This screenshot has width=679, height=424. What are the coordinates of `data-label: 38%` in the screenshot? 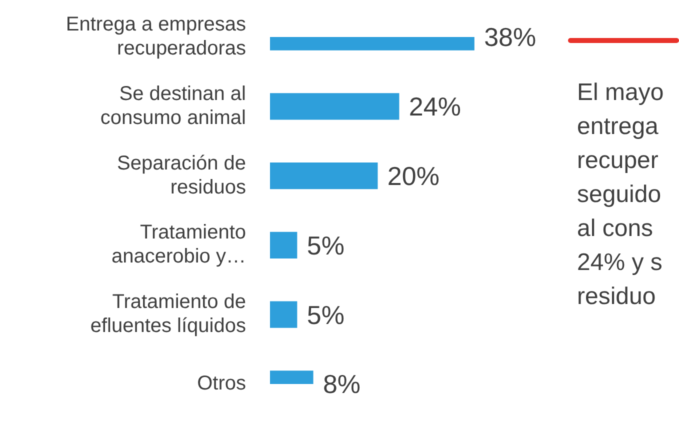 It's located at (510, 37).